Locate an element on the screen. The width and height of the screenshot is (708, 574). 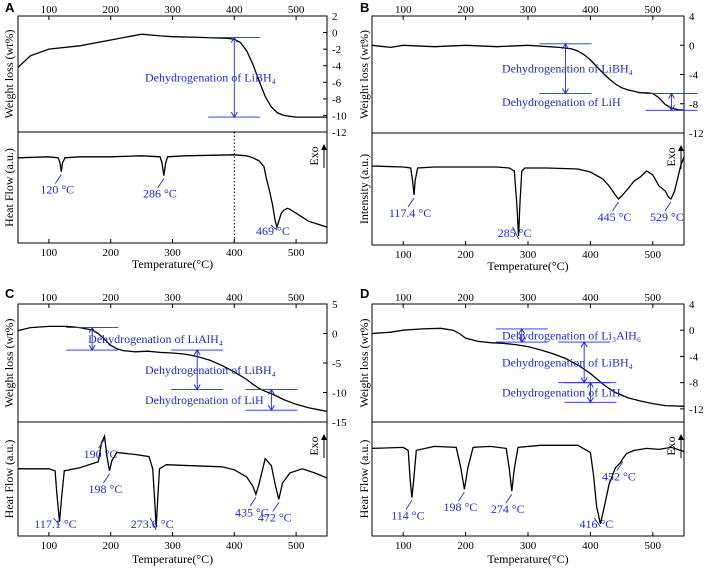
panel-letter: C is located at coordinates (10, 293).